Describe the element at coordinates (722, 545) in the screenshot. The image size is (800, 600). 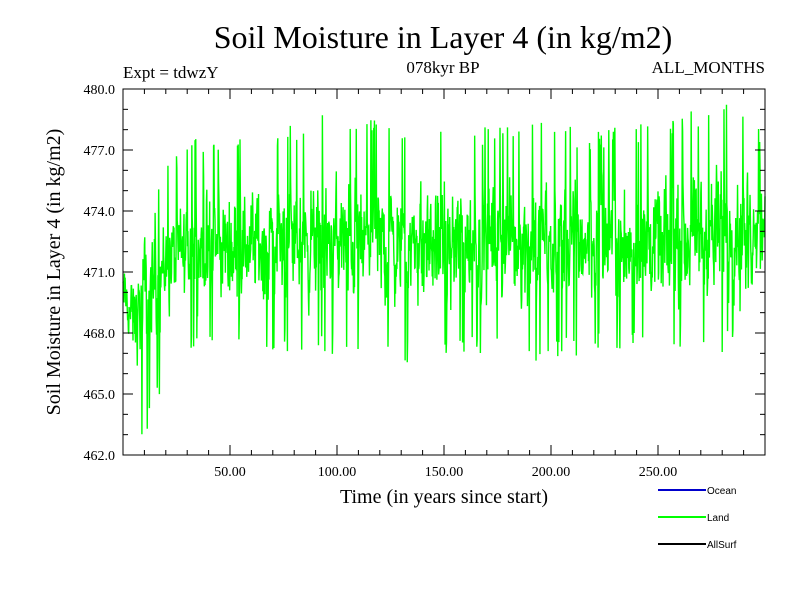
I see `legend-label-allsurf: AllSurf` at that location.